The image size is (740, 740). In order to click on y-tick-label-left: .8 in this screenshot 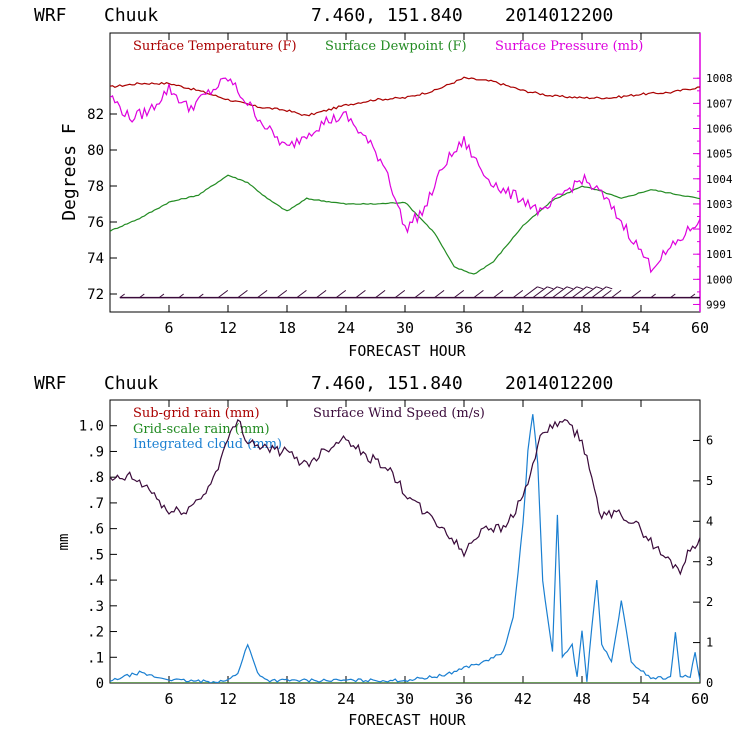, I will do `click(95, 478)`.